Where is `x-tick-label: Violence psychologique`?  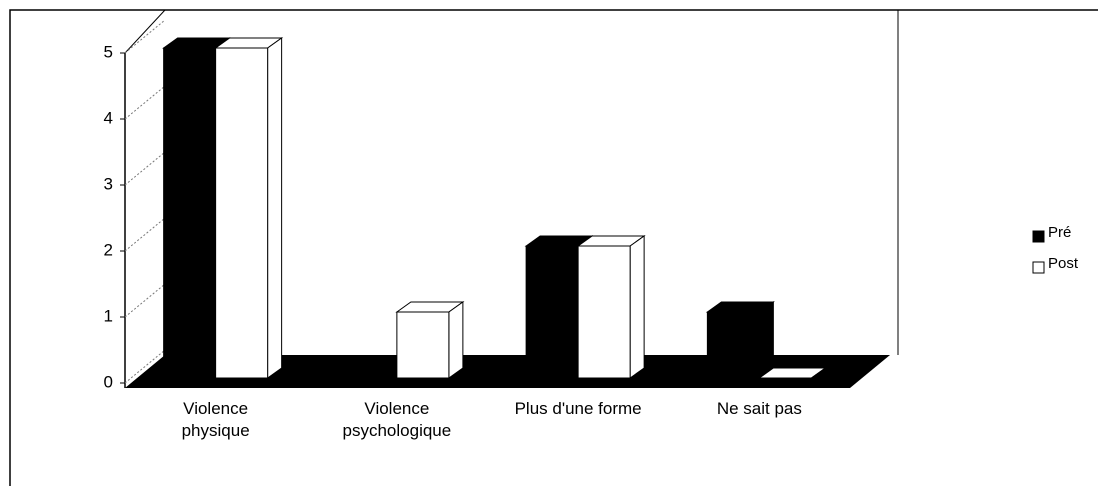
x-tick-label: Violence psychologique is located at coordinates (397, 419).